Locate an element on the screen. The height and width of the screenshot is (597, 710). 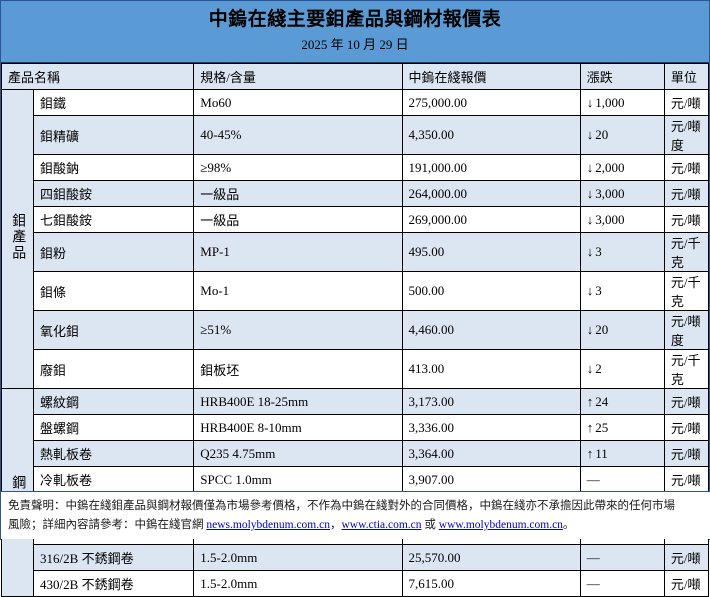
cell-specification: Mo-1 is located at coordinates (298, 291).